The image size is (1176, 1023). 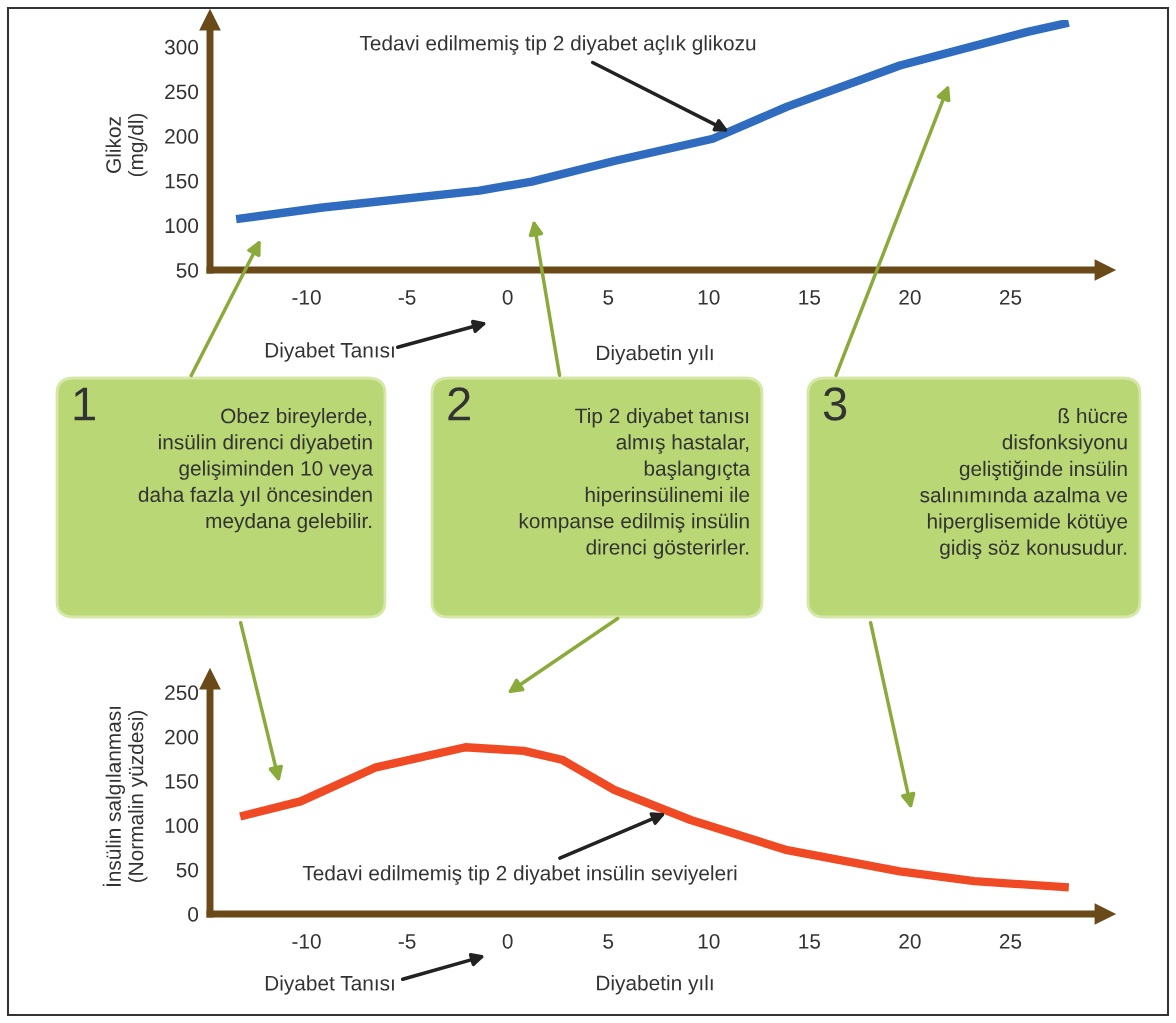 I want to click on annotation: Tedavi edilmemiş tip 2 diyabet açlık glikozu, so click(x=557, y=45).